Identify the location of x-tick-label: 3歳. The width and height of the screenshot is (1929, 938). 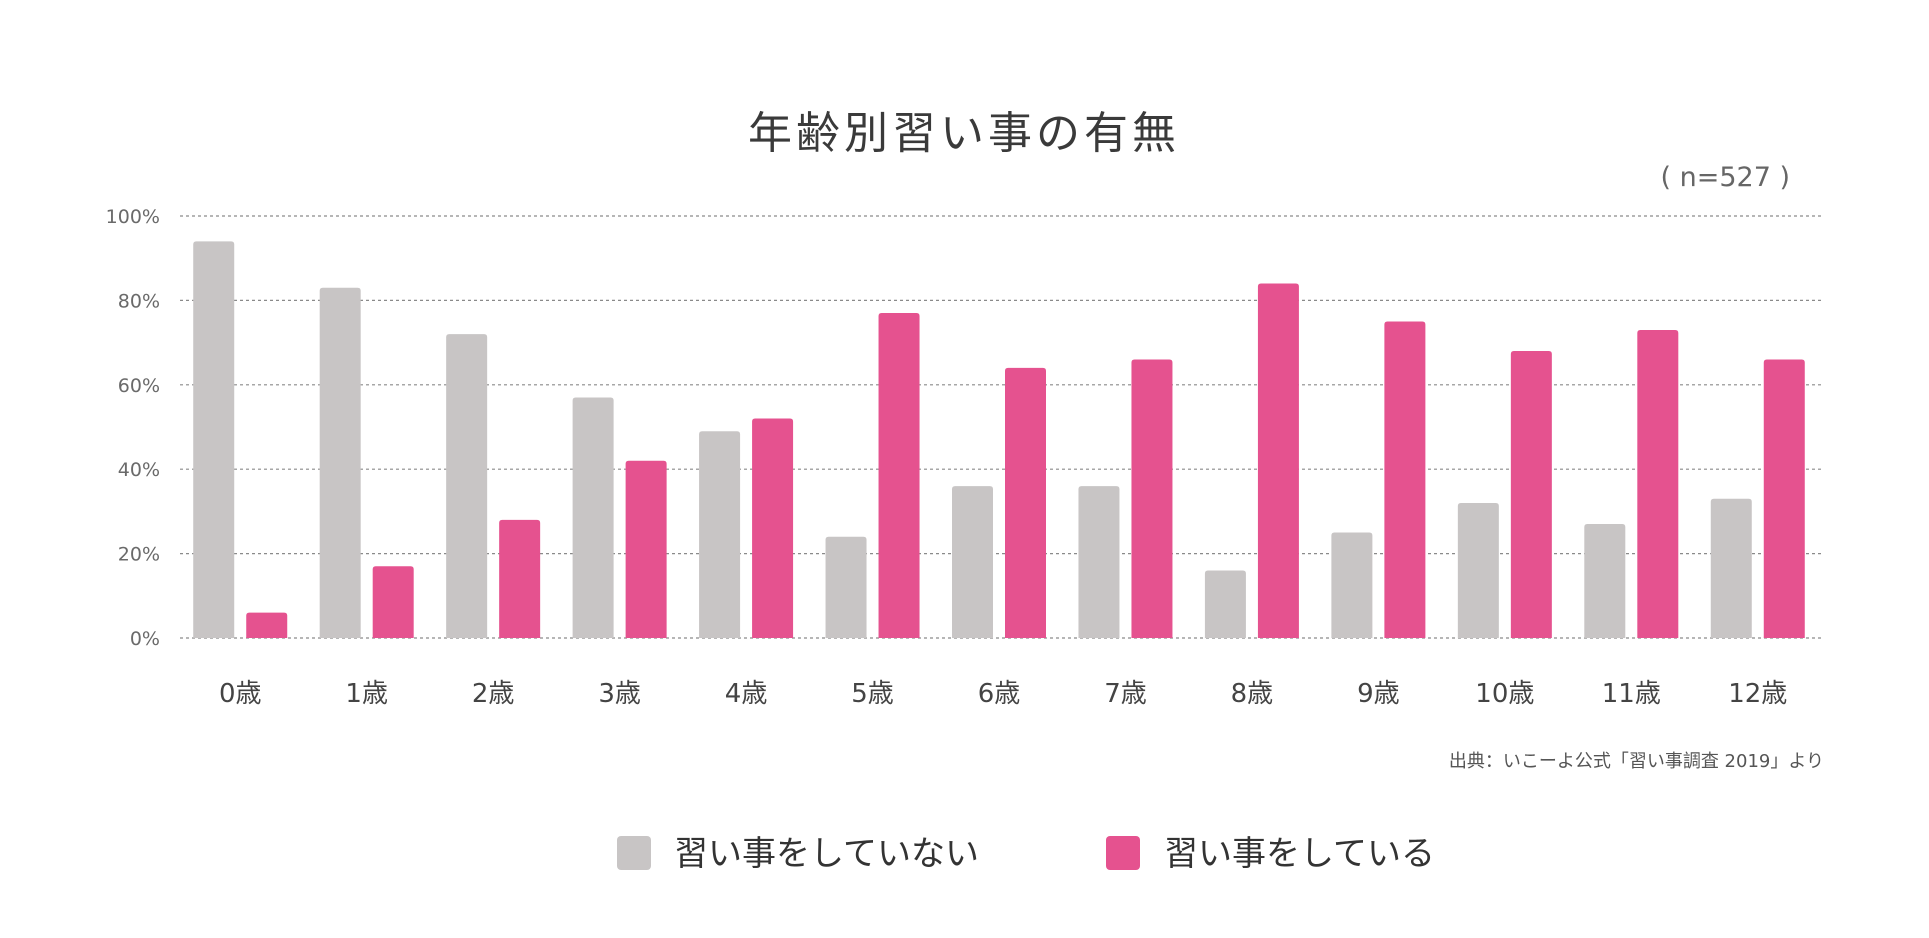
(619, 694).